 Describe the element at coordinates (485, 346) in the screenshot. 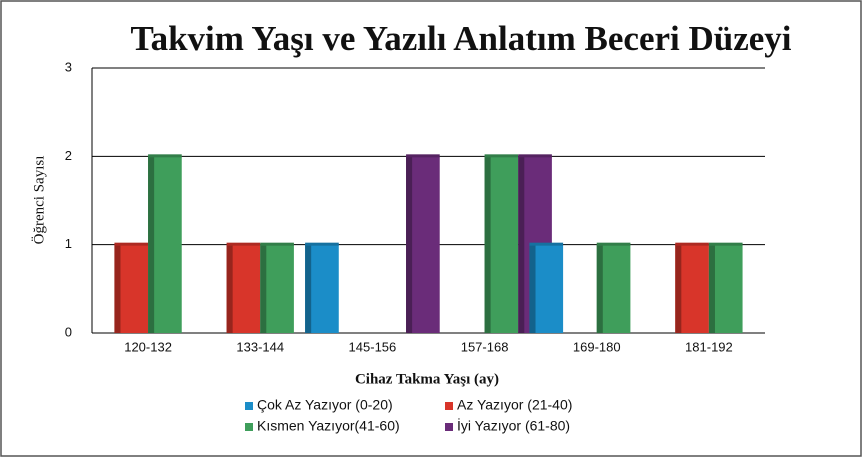

I see `x-tick-label: 157-168` at that location.